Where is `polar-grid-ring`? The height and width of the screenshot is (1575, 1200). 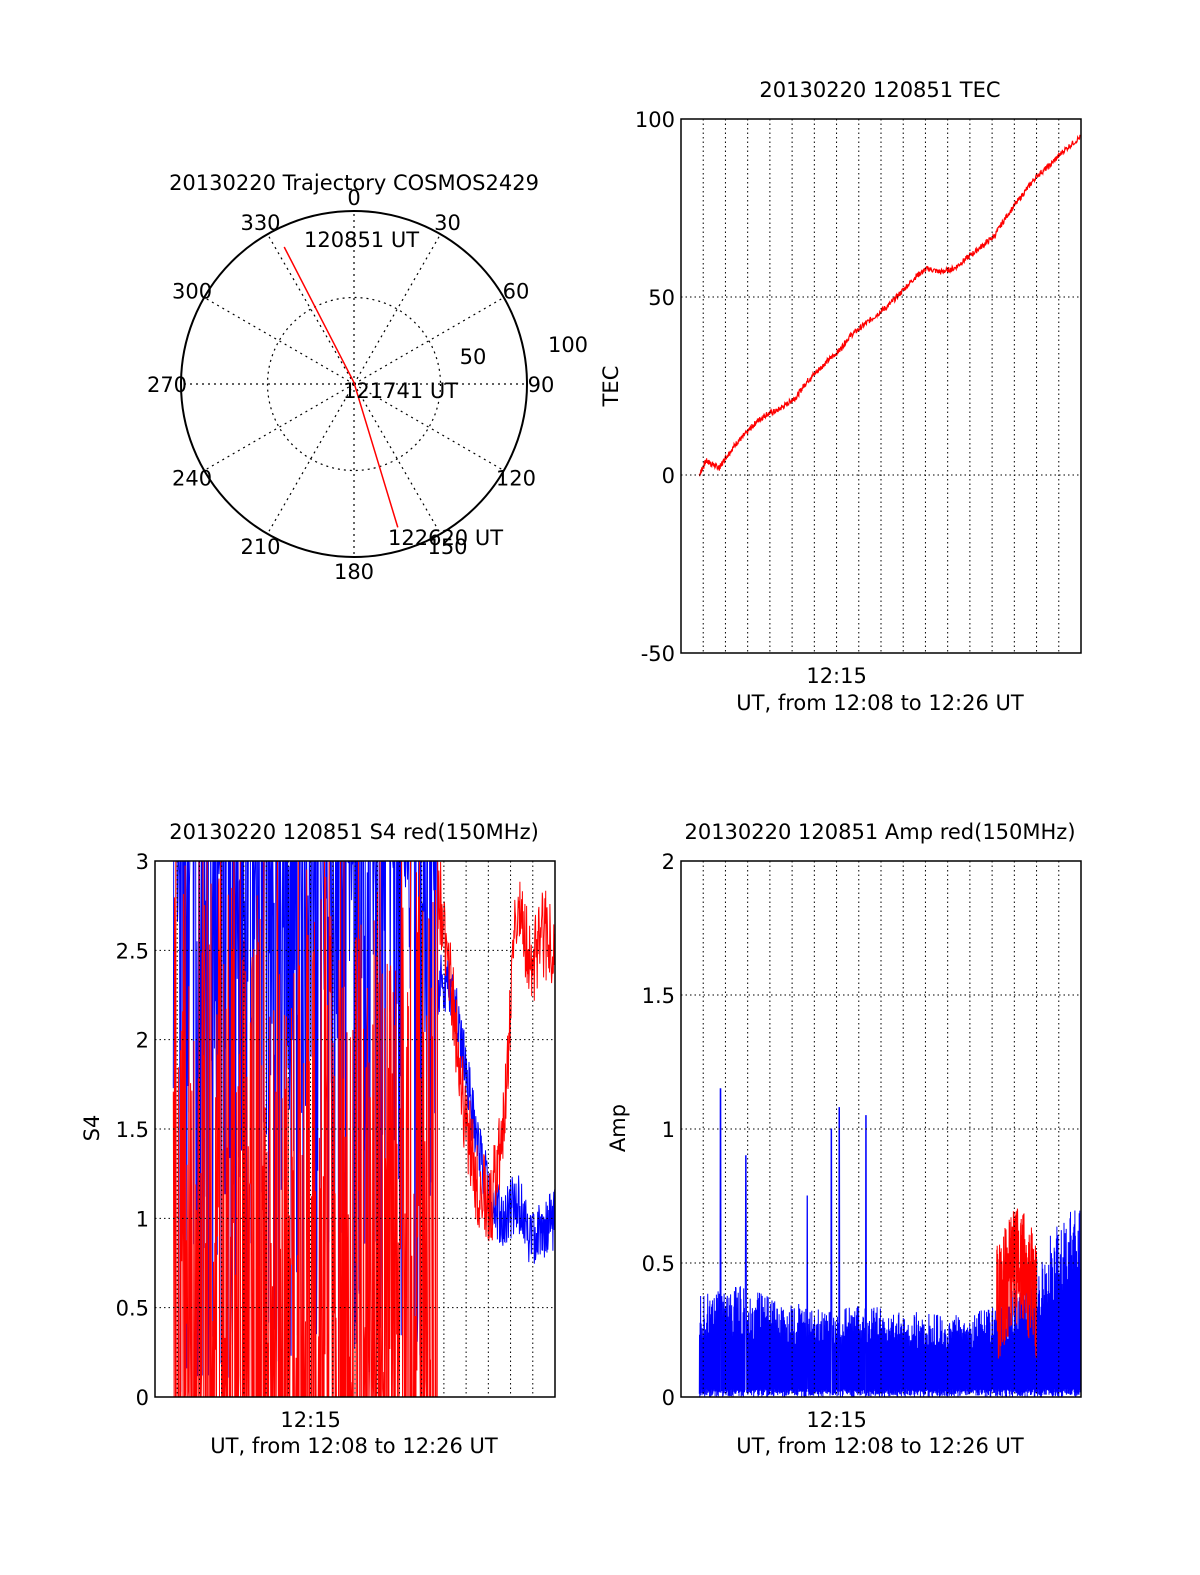 polar-grid-ring is located at coordinates (354, 384).